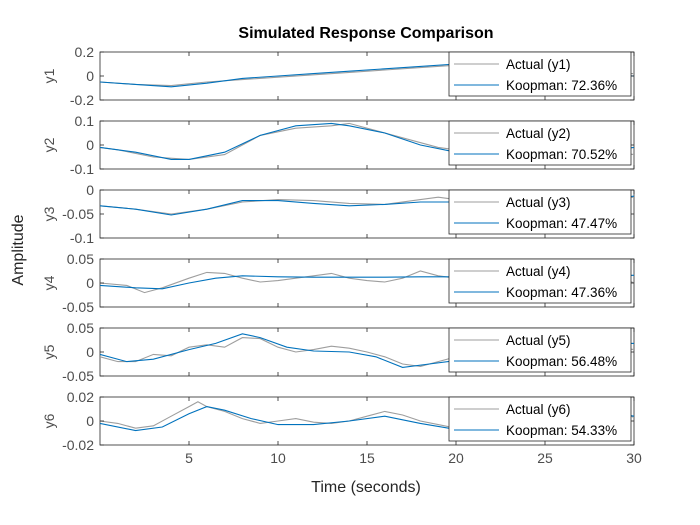 The width and height of the screenshot is (700, 525). I want to click on y-tick-label: -0.02, so click(78, 445).